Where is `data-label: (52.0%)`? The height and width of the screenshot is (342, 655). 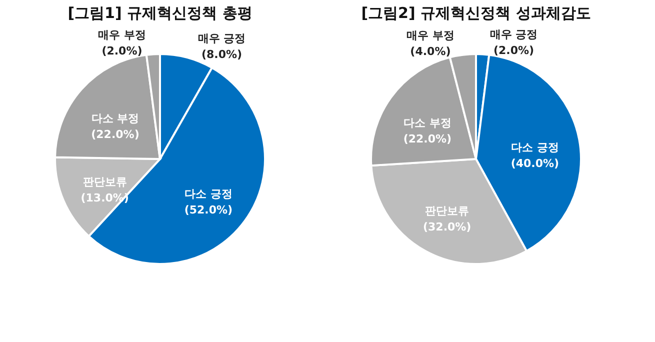
data-label: (52.0%) is located at coordinates (208, 209).